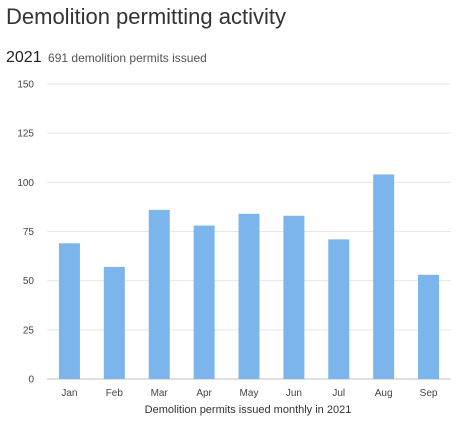 The height and width of the screenshot is (423, 462). I want to click on x-tick-label: Sep, so click(429, 393).